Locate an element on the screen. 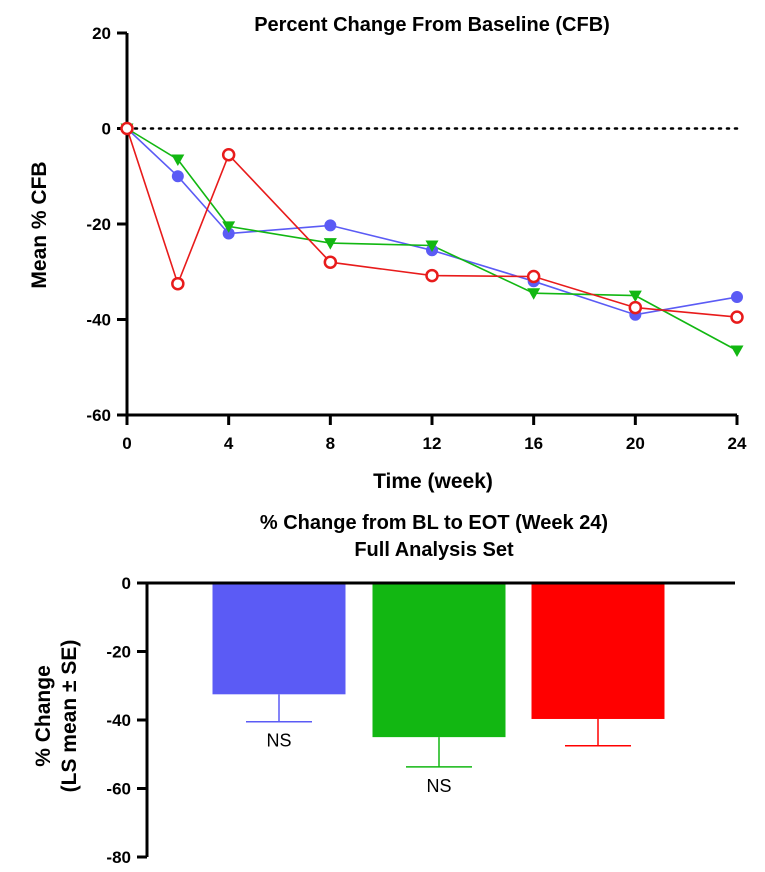 The height and width of the screenshot is (872, 765). line-chart-title: Percent Change From Baseline (CFB) is located at coordinates (432, 25).